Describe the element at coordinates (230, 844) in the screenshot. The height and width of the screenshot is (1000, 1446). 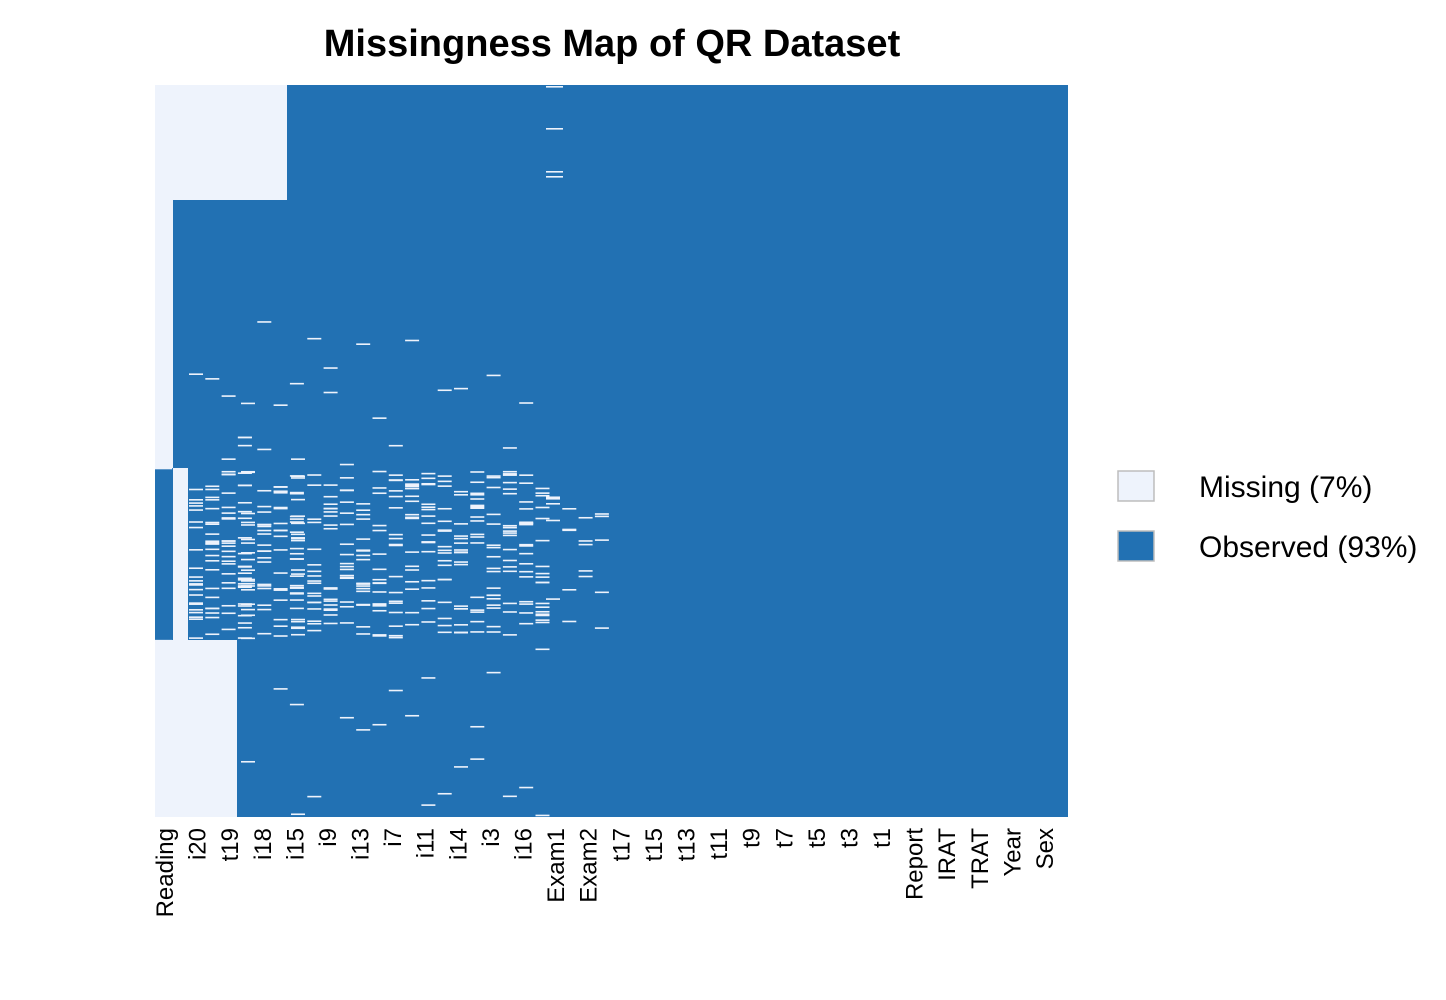
I see `x-tick-label: t19` at that location.